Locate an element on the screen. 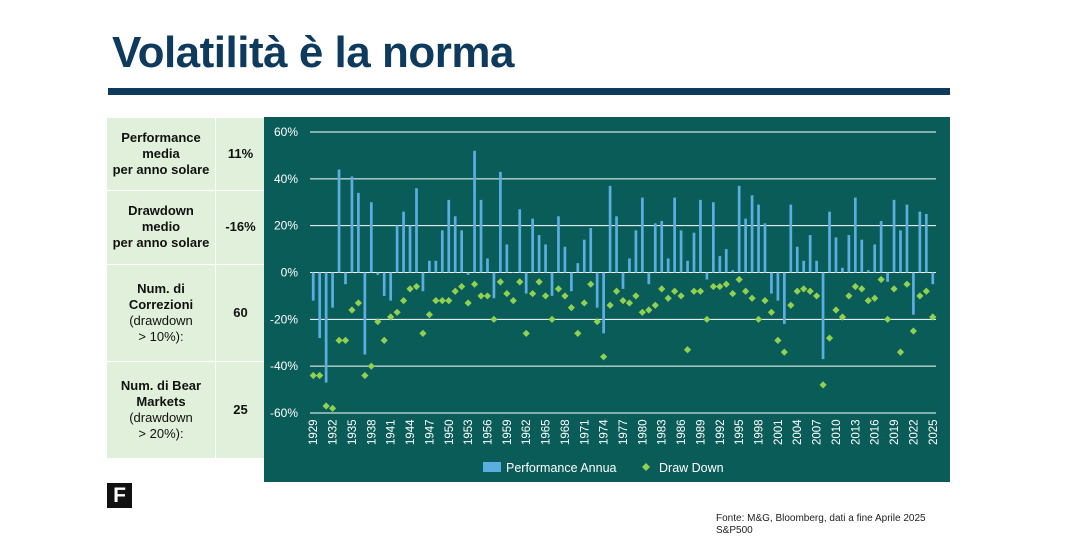 The width and height of the screenshot is (1080, 540). x-tick-label: 1986 is located at coordinates (682, 432).